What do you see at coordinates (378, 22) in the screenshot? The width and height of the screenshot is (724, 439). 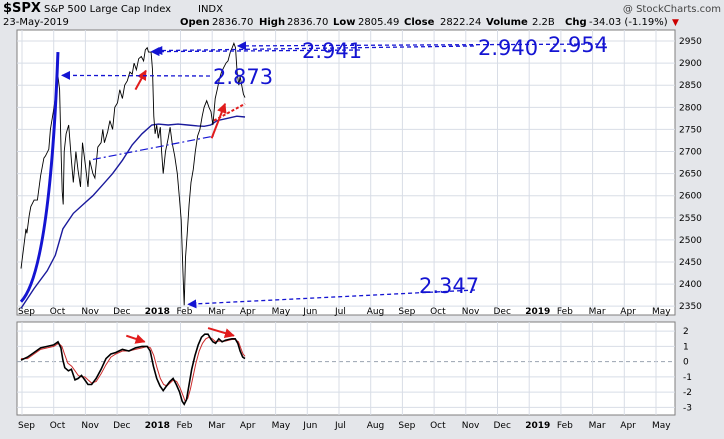 I see `low-value: 2805.49` at bounding box center [378, 22].